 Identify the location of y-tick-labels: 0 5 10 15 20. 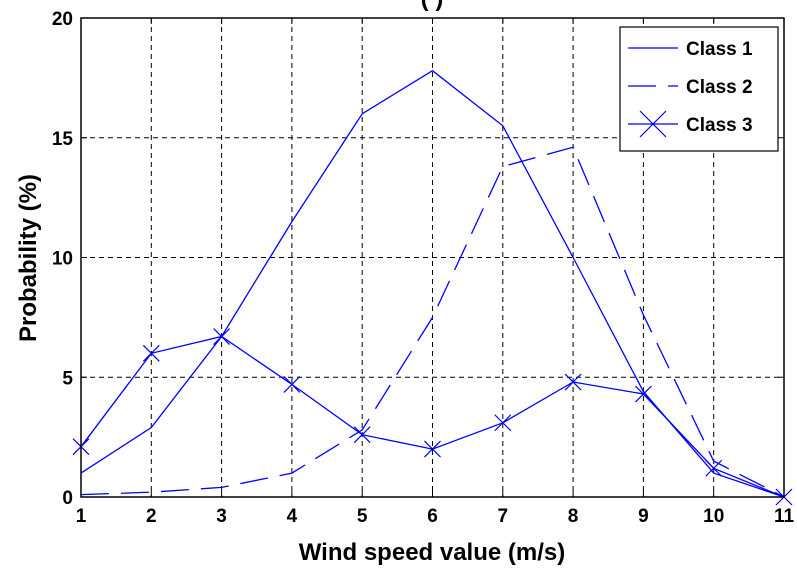
(63, 259).